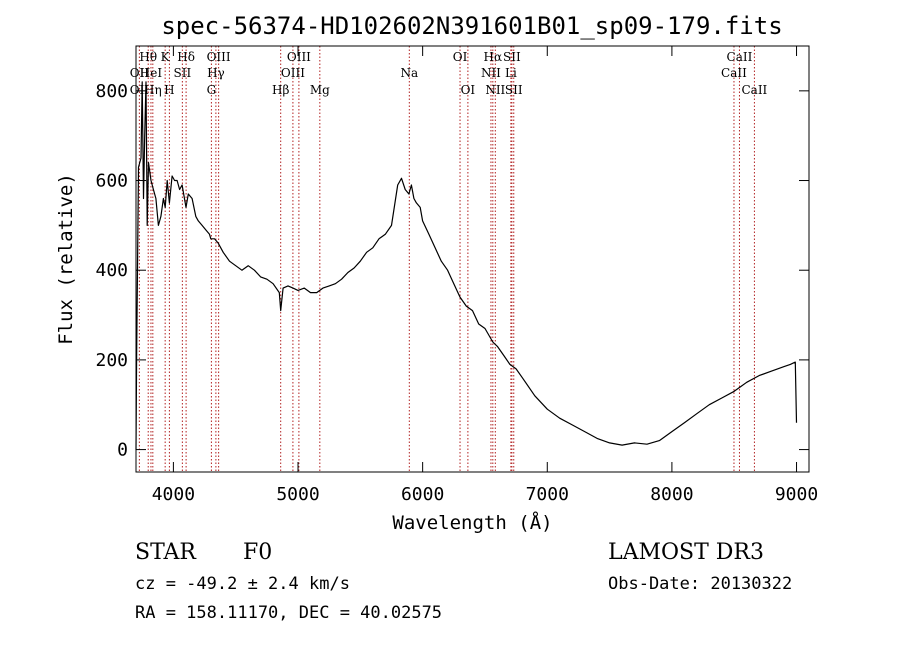  Describe the element at coordinates (280, 90) in the screenshot. I see `spectral-line-label: Hβ` at that location.